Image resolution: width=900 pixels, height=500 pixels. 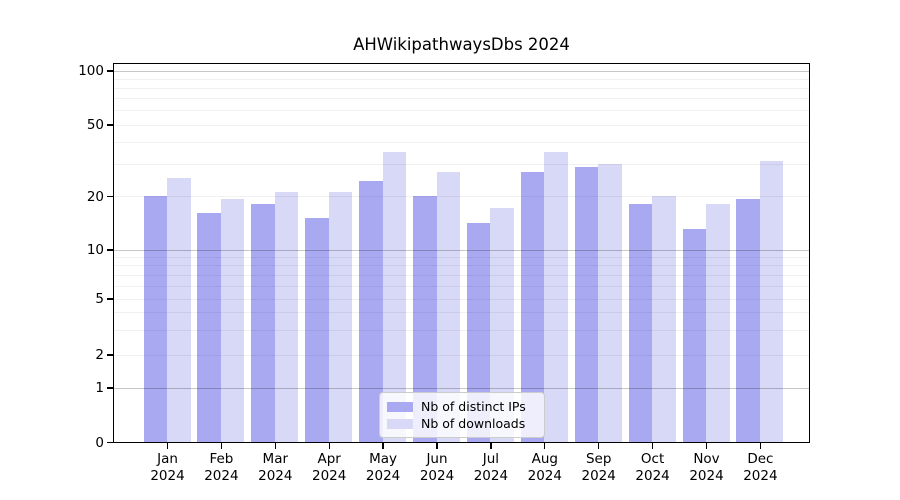 I want to click on legend-item: Nb of downloads, so click(x=460, y=423).